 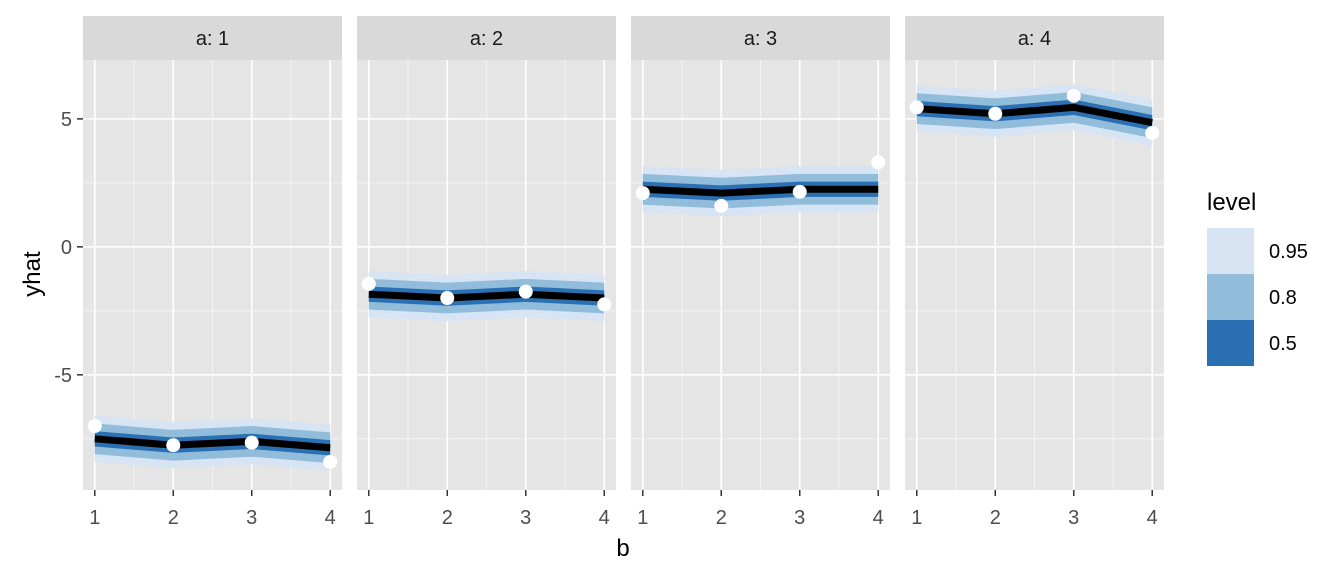 I want to click on y-tick-label: -5, so click(x=63, y=376).